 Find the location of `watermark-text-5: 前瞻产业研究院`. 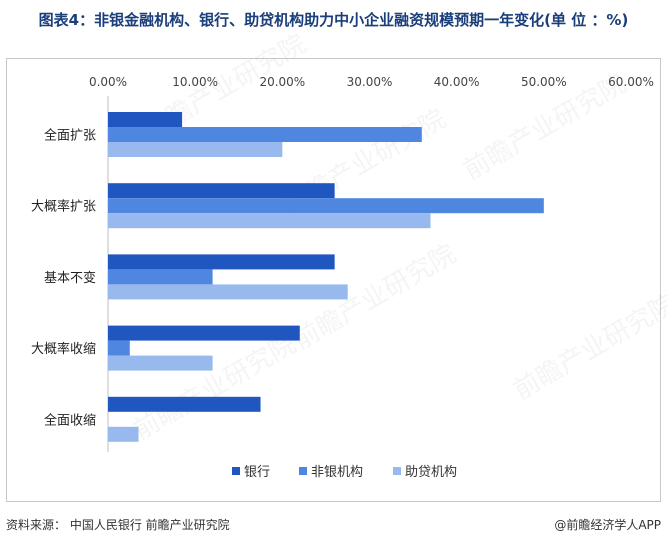

watermark-text-5: 前瞻产业研究院 is located at coordinates (588, 347).